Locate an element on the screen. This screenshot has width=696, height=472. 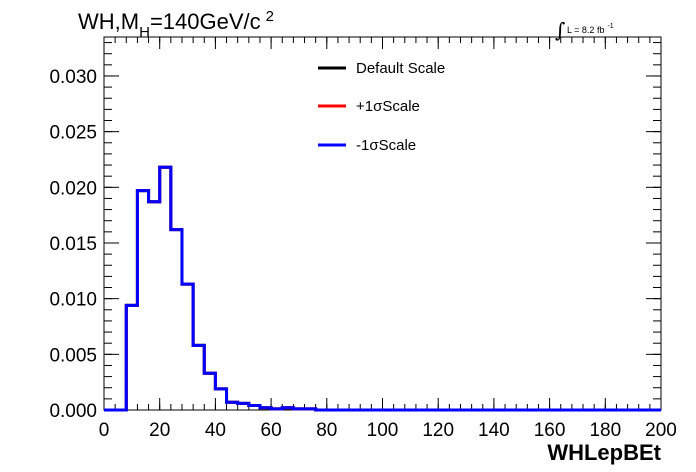
y-tick-label: 0.020 is located at coordinates (73, 188).